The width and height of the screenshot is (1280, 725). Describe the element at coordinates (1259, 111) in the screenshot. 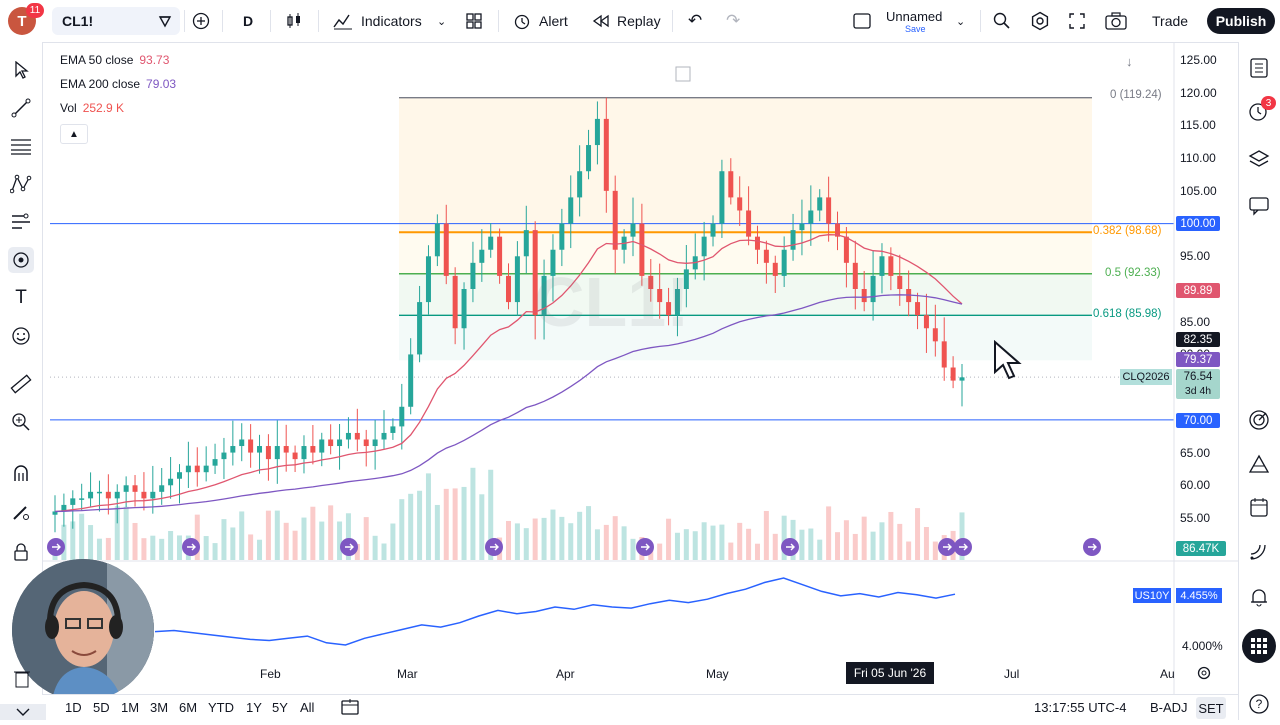

I see `alerts-clock-icon` at that location.